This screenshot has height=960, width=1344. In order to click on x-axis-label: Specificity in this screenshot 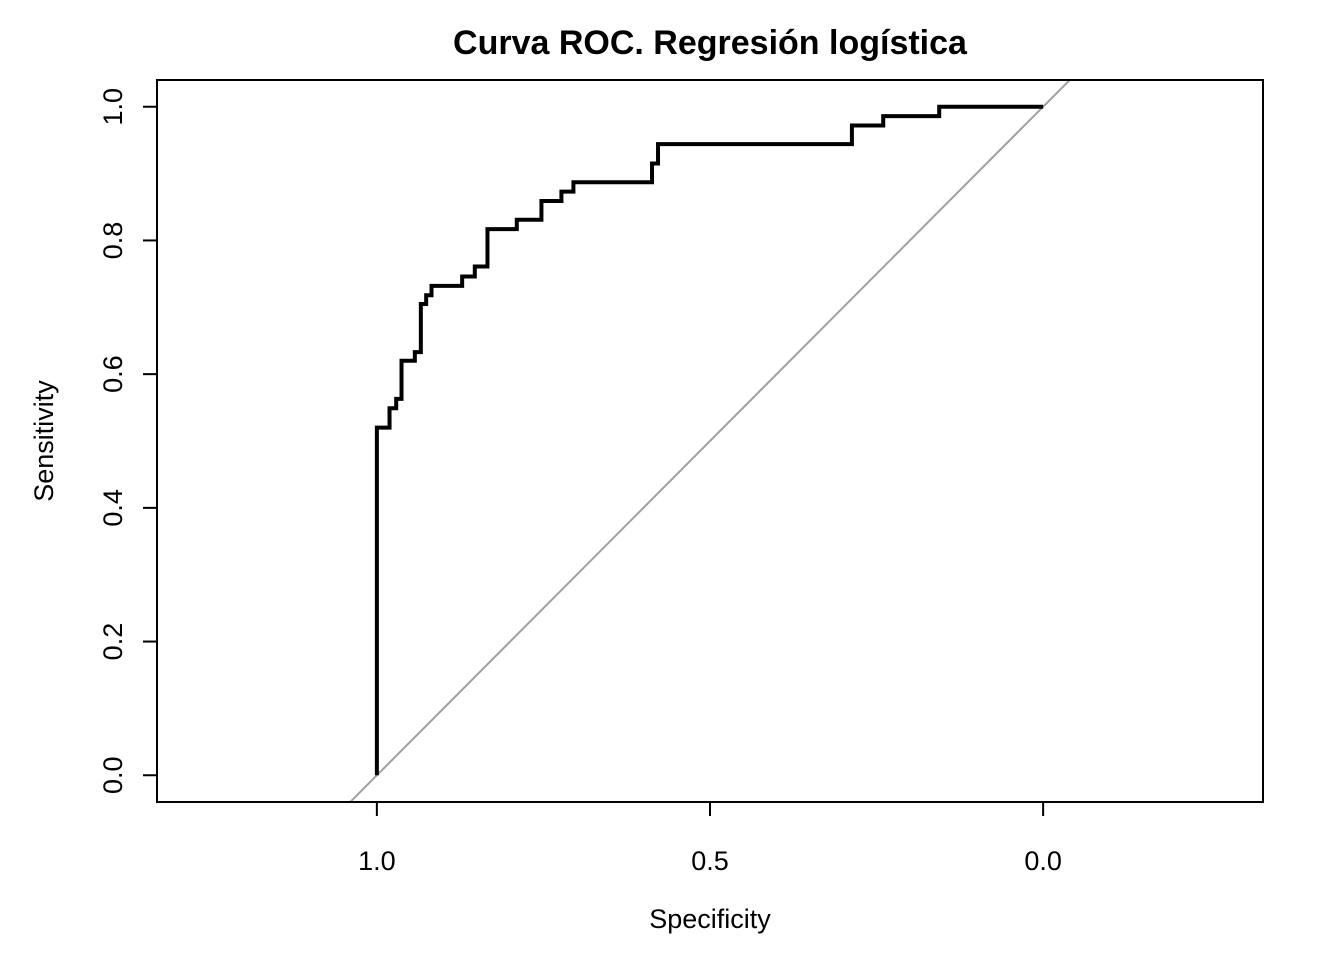, I will do `click(710, 919)`.